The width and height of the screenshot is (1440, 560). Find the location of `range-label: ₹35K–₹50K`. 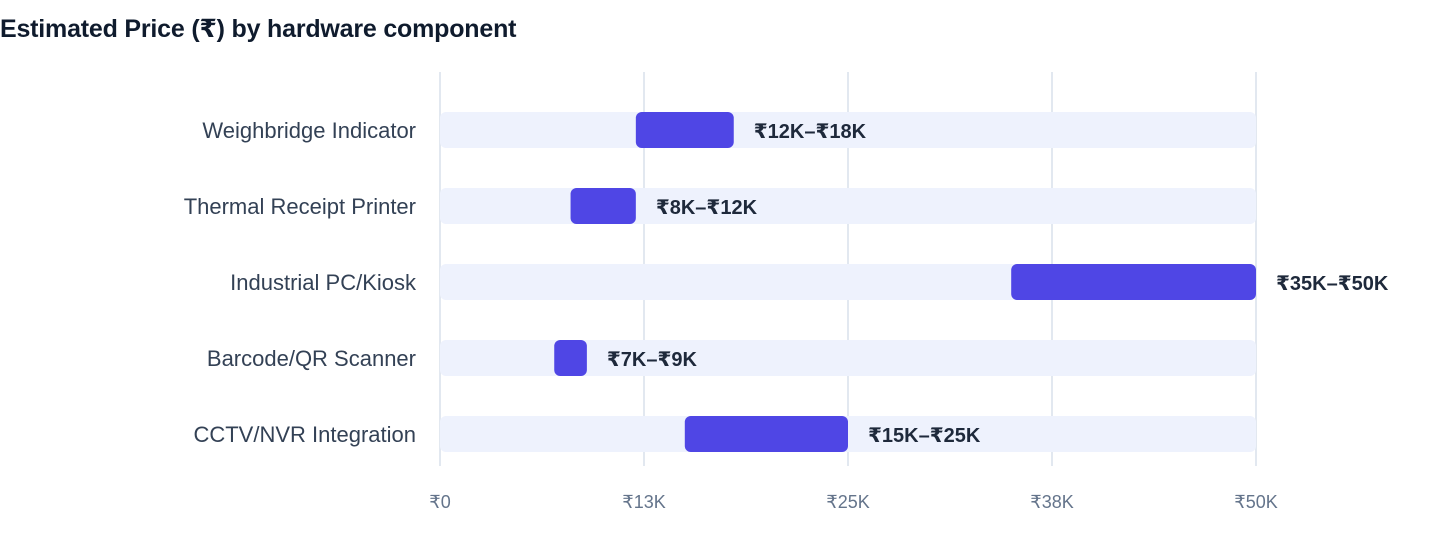

range-label: ₹35K–₹50K is located at coordinates (1332, 284).